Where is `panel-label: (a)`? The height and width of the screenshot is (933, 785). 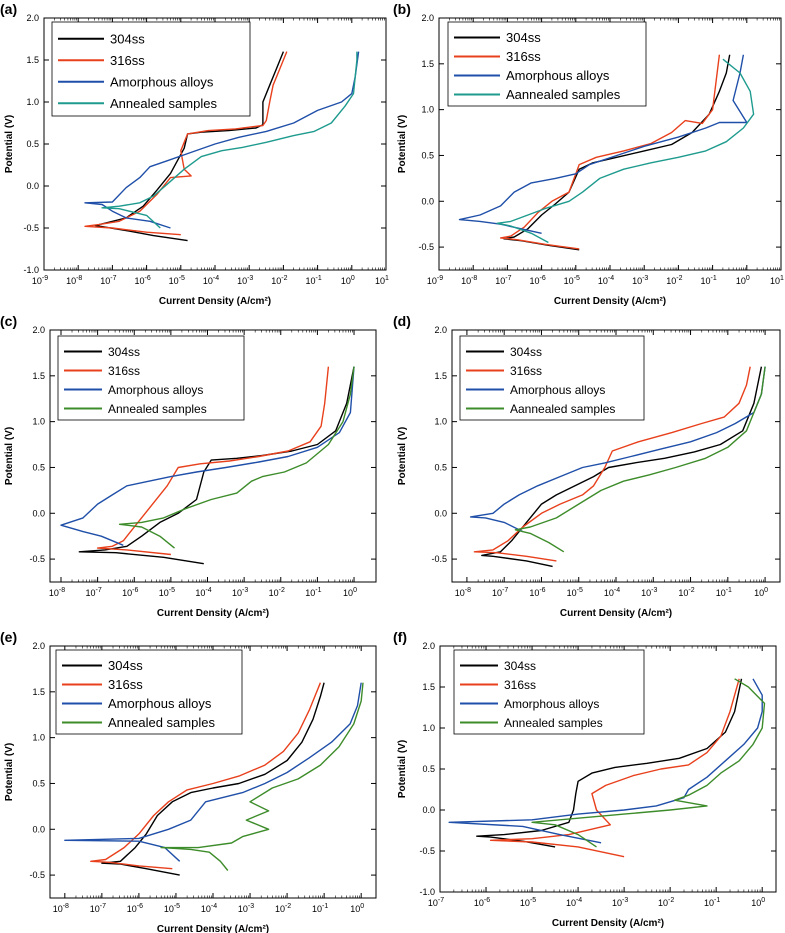
panel-label: (a) is located at coordinates (8, 9).